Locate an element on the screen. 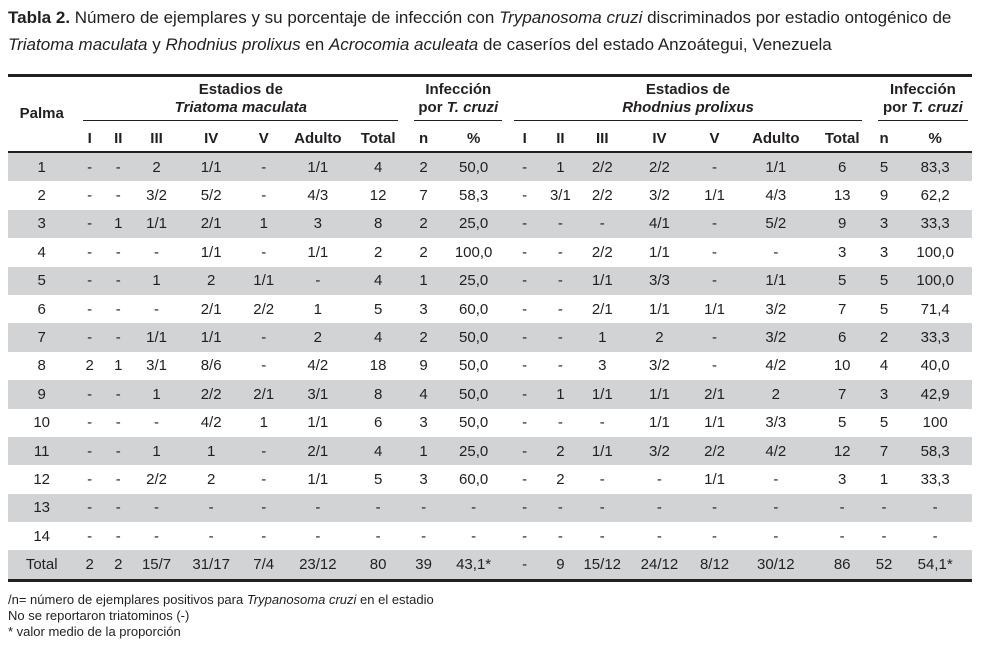 This screenshot has width=981, height=647. column-header: II is located at coordinates (560, 139).